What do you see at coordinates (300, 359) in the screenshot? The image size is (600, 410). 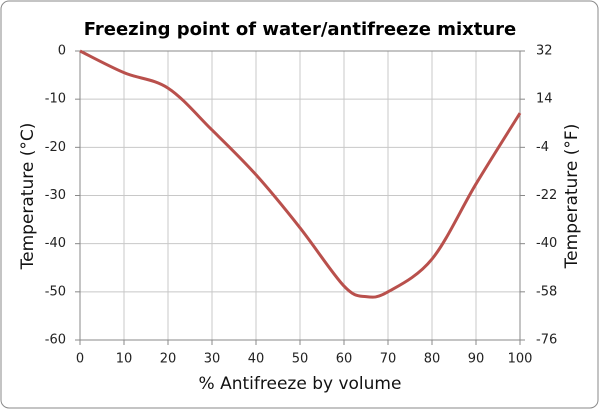 I see `x-tick-label: 50` at bounding box center [300, 359].